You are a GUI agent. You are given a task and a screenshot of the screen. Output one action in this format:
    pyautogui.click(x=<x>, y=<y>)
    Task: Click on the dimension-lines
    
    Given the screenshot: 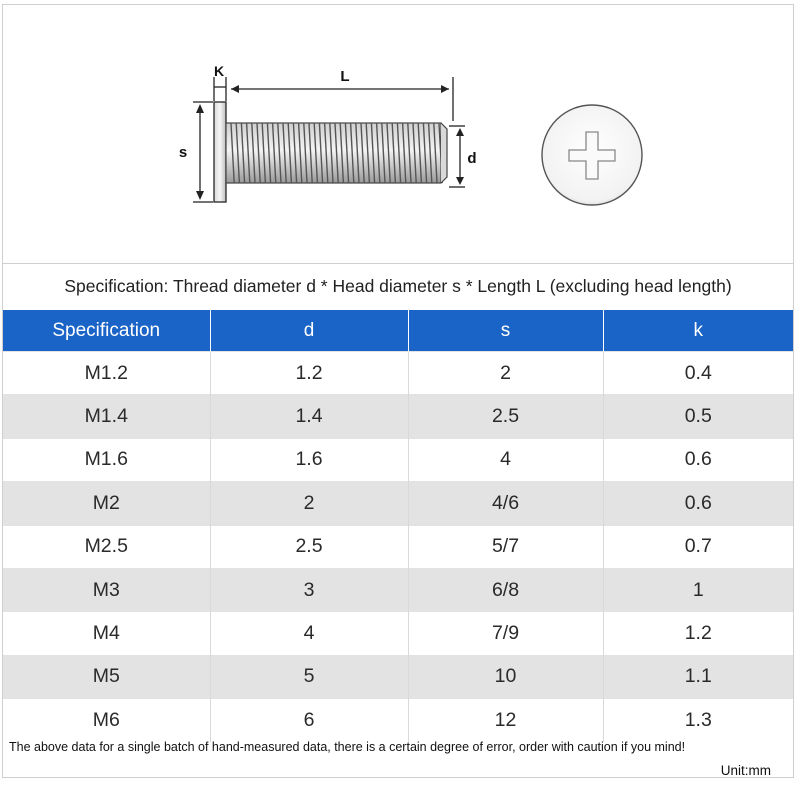 What is the action you would take?
    pyautogui.click(x=329, y=140)
    